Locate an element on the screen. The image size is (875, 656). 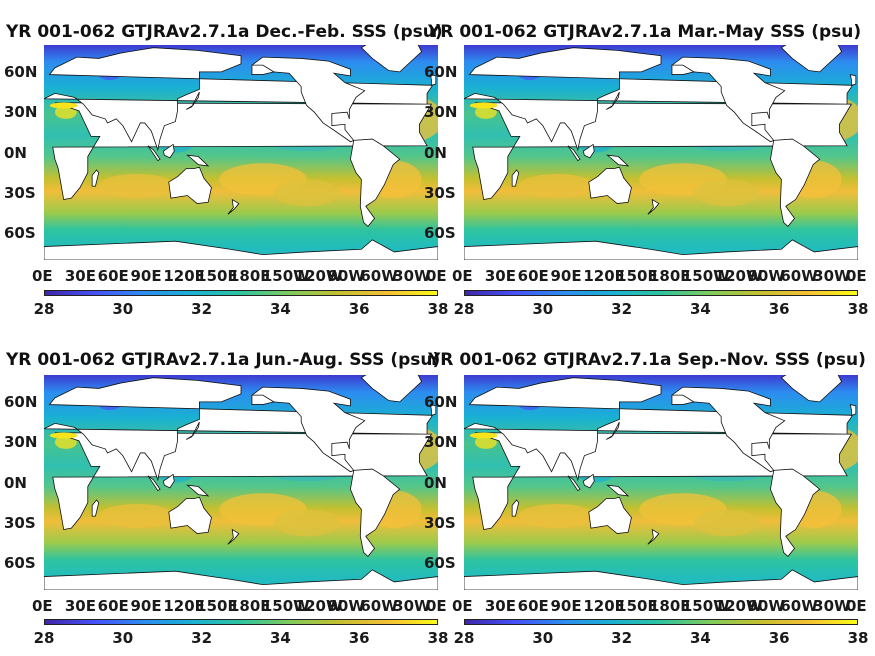
land-madagascar is located at coordinates (515, 178).